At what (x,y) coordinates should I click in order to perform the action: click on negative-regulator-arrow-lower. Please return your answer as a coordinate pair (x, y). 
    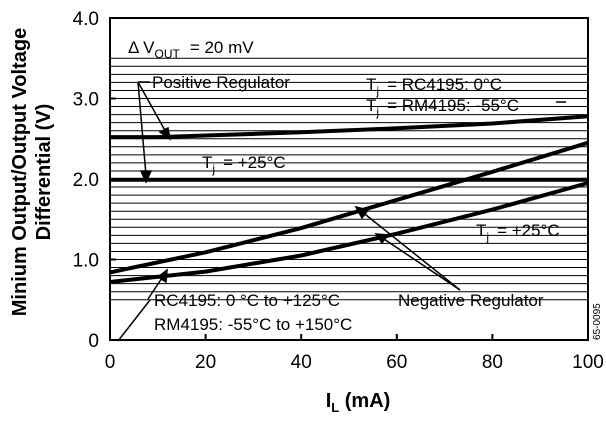
    Looking at the image, I should click on (420, 263).